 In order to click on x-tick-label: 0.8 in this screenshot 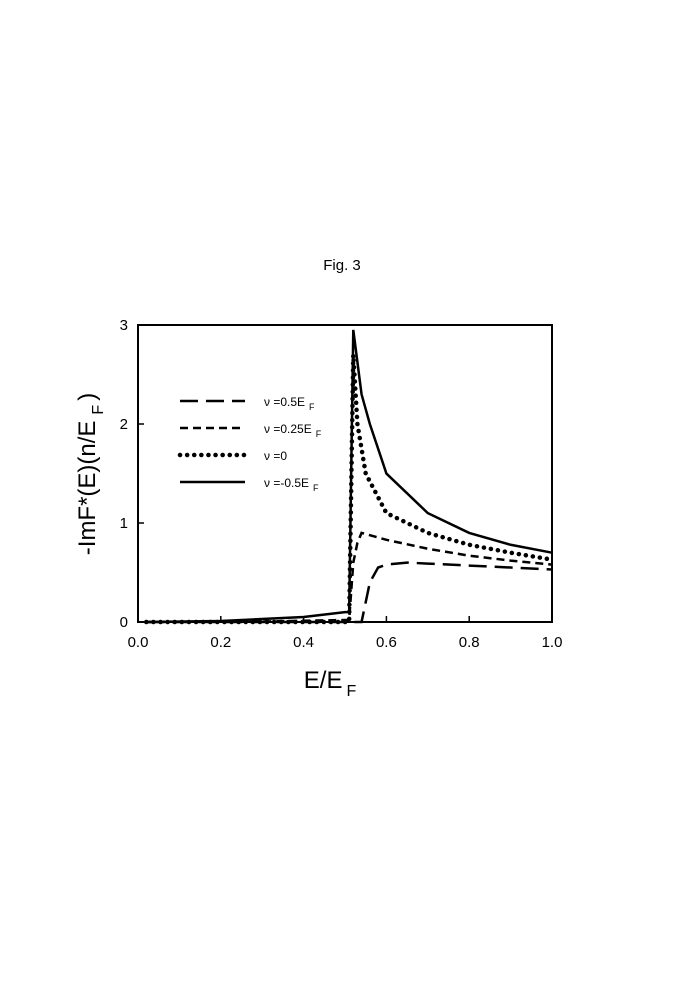, I will do `click(469, 642)`.